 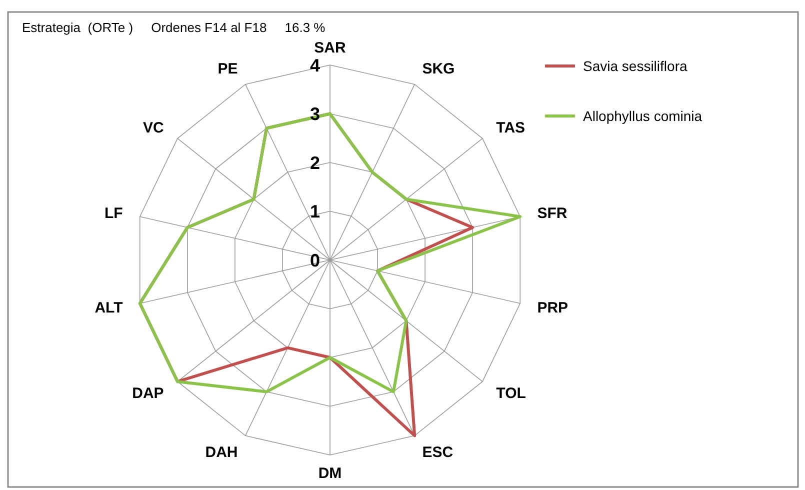 I want to click on y-tick-label: 1, so click(x=315, y=212).